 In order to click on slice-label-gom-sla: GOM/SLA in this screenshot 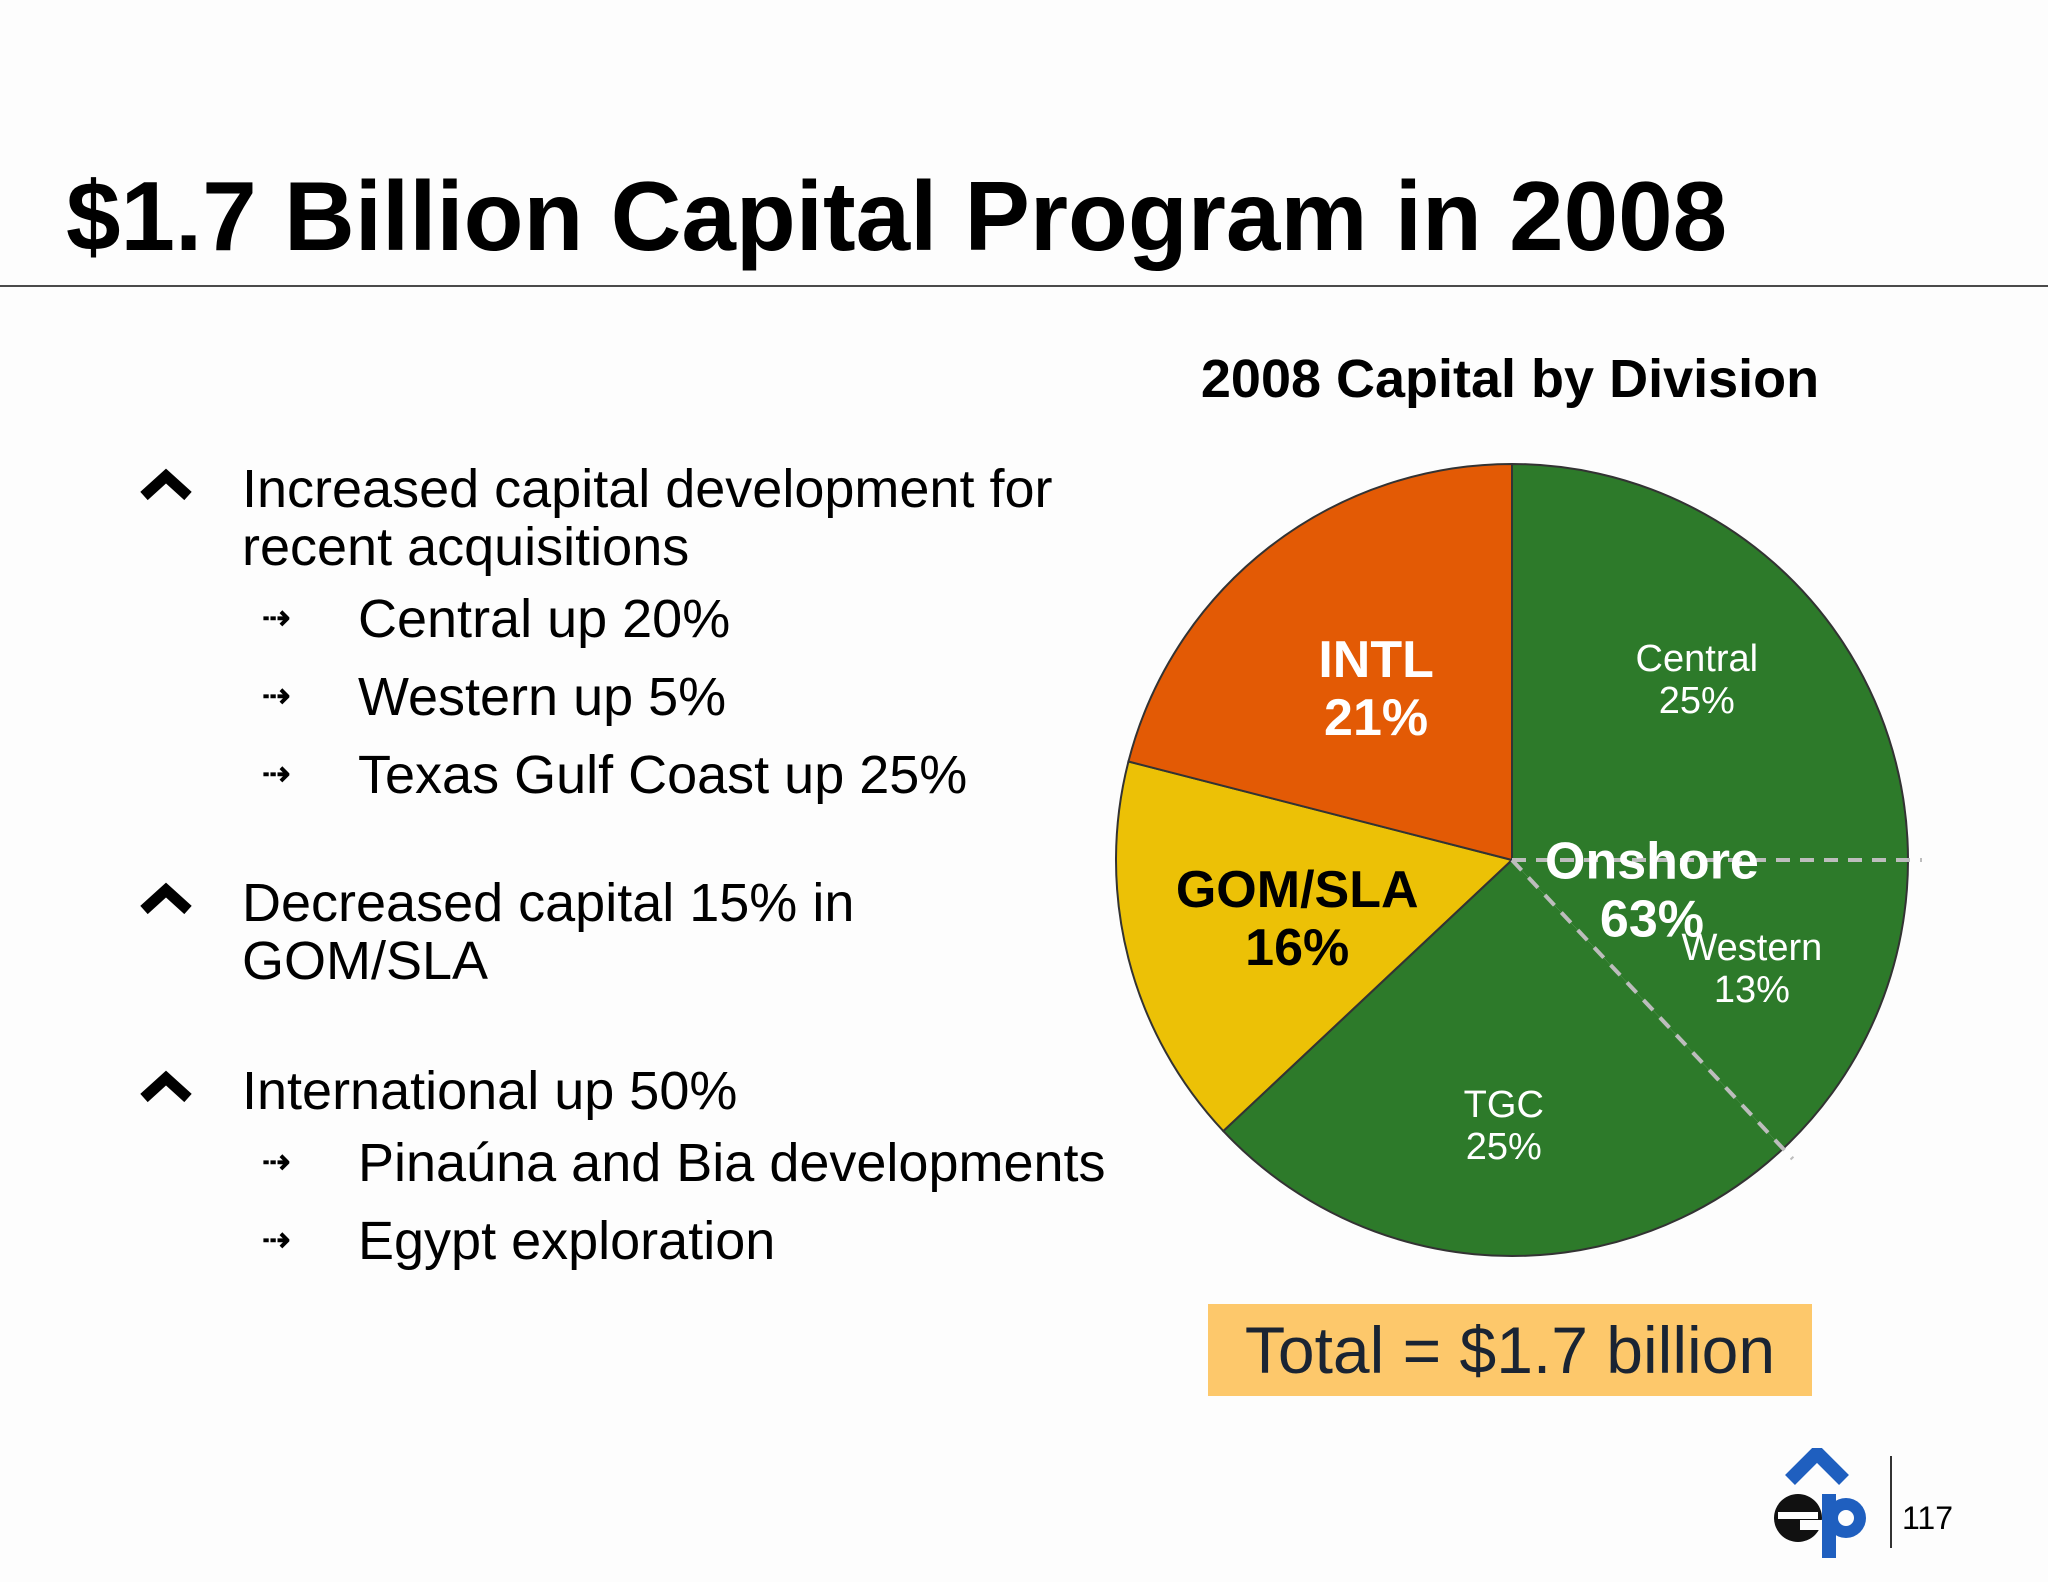, I will do `click(1297, 890)`.